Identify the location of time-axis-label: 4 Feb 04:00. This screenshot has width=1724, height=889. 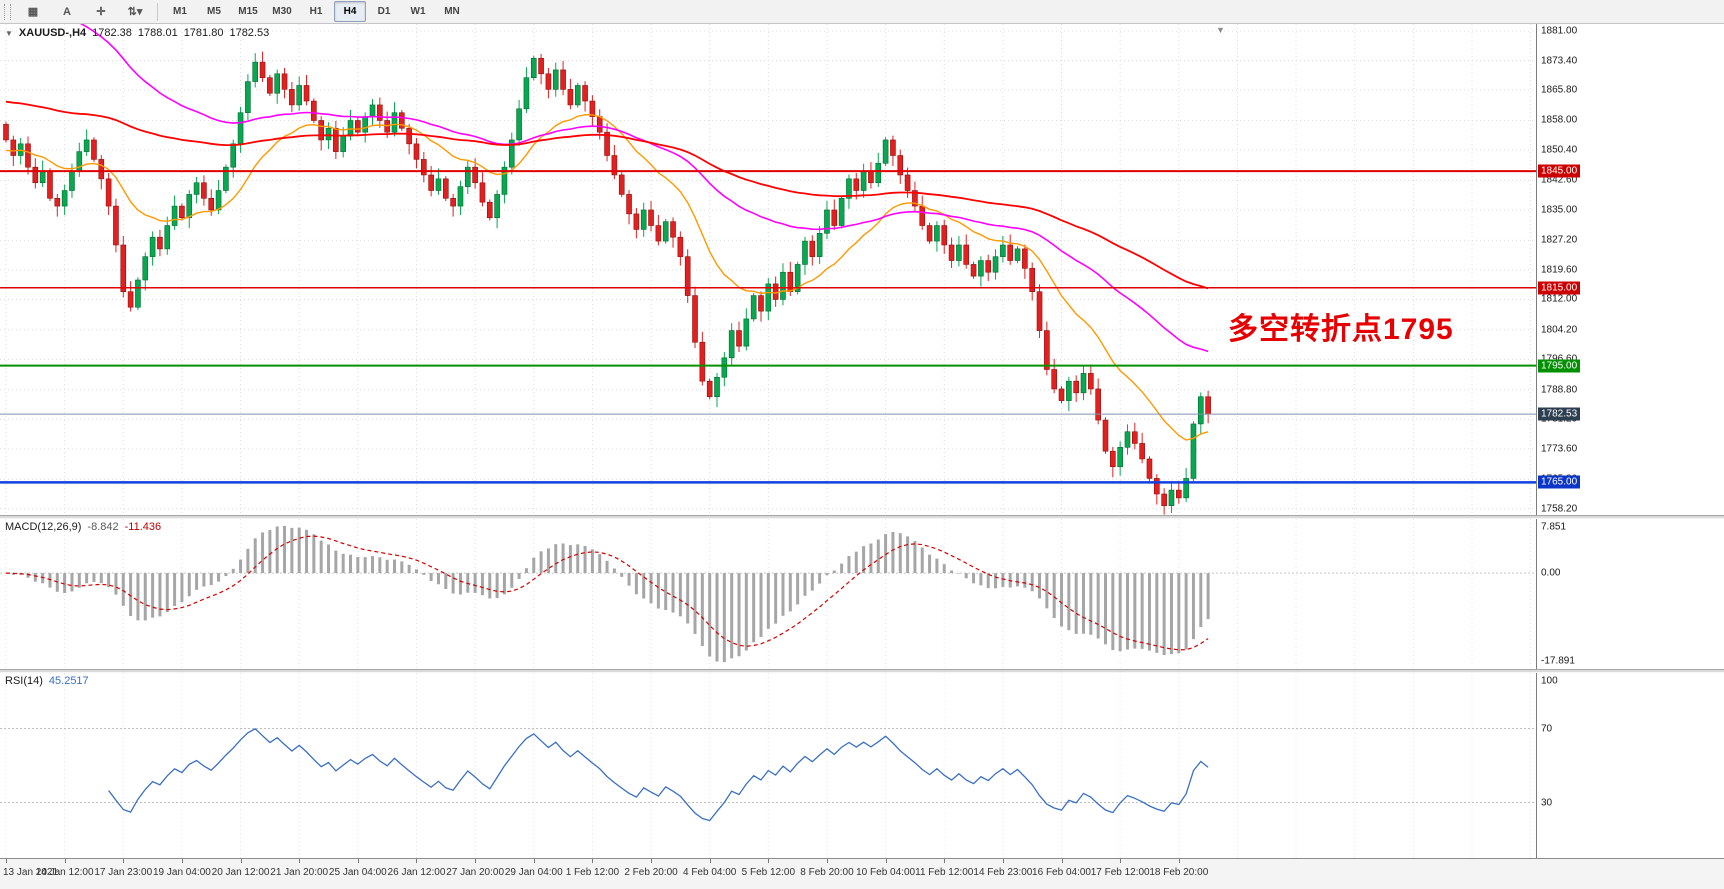
(709, 872).